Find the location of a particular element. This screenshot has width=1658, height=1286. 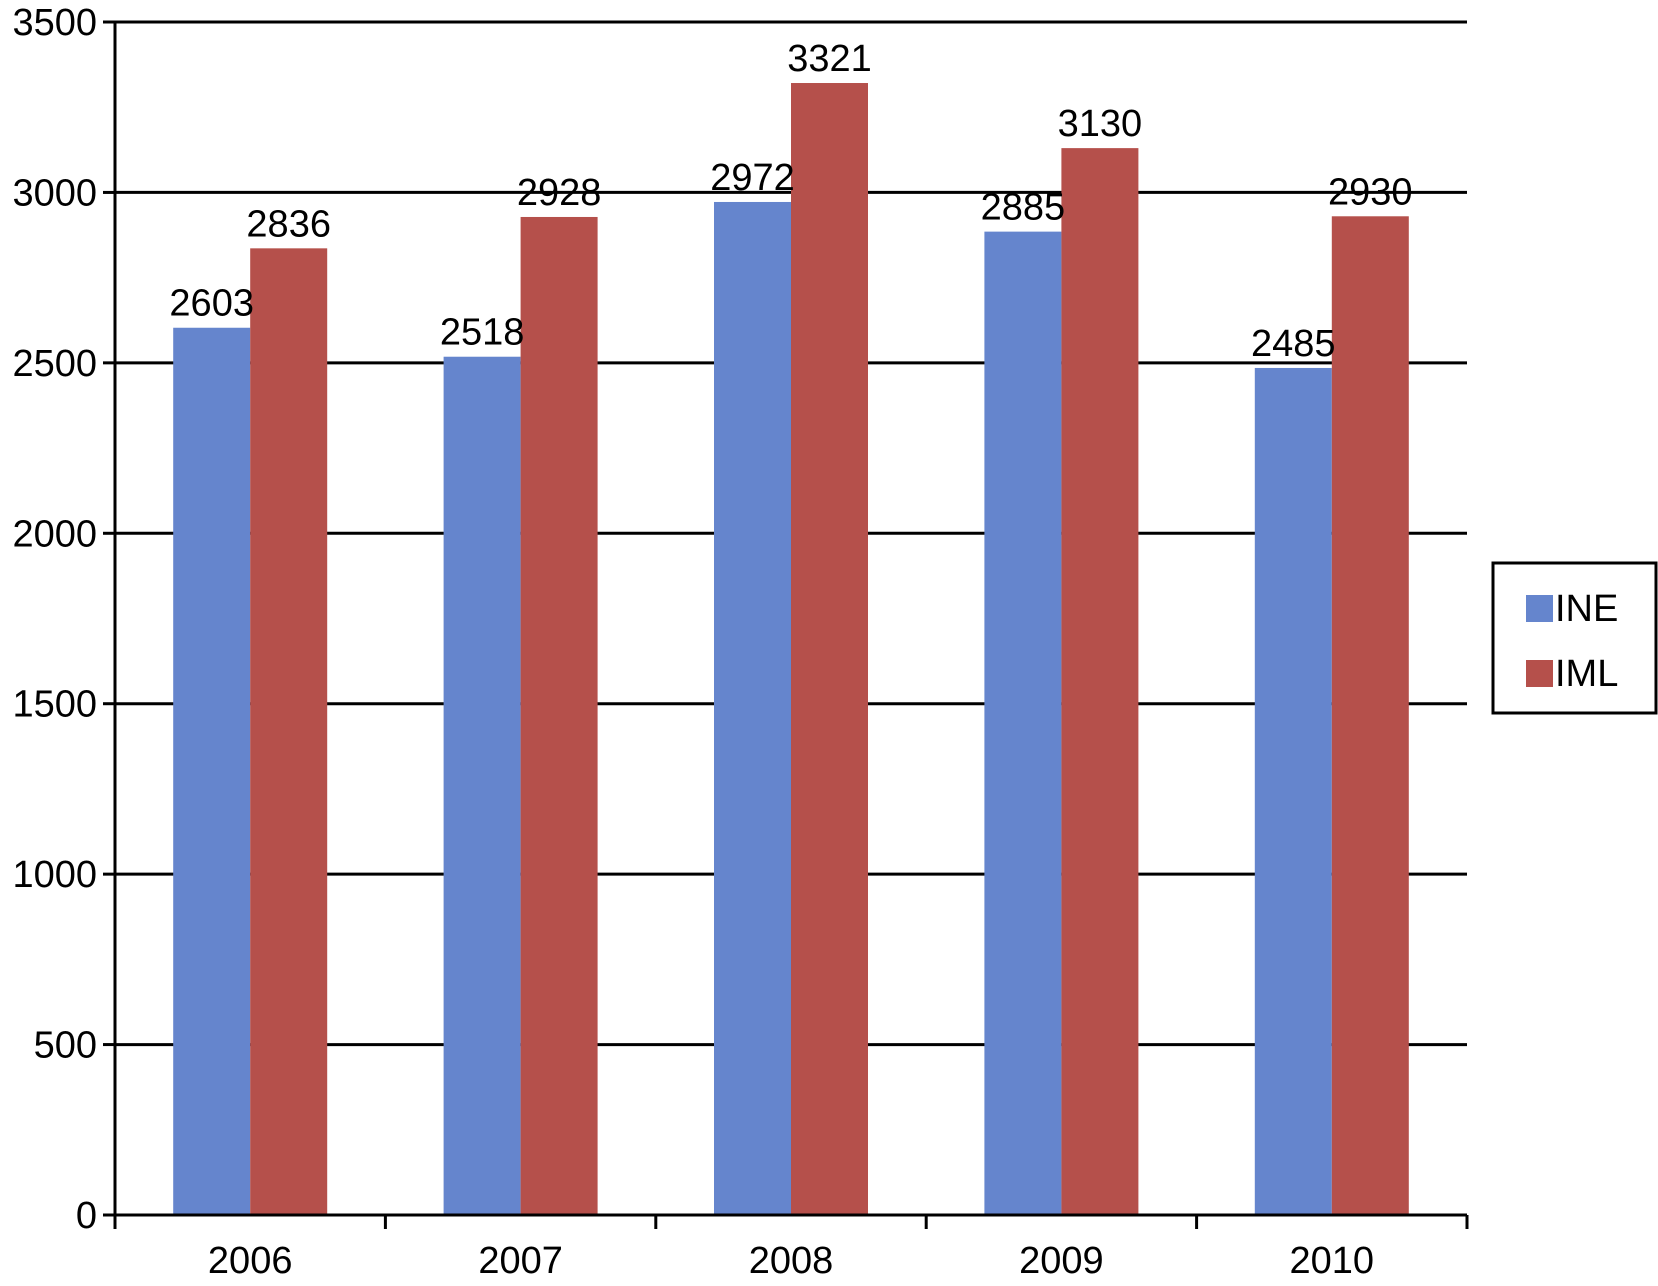

data-label-ine-2008: 2972 is located at coordinates (752, 178).